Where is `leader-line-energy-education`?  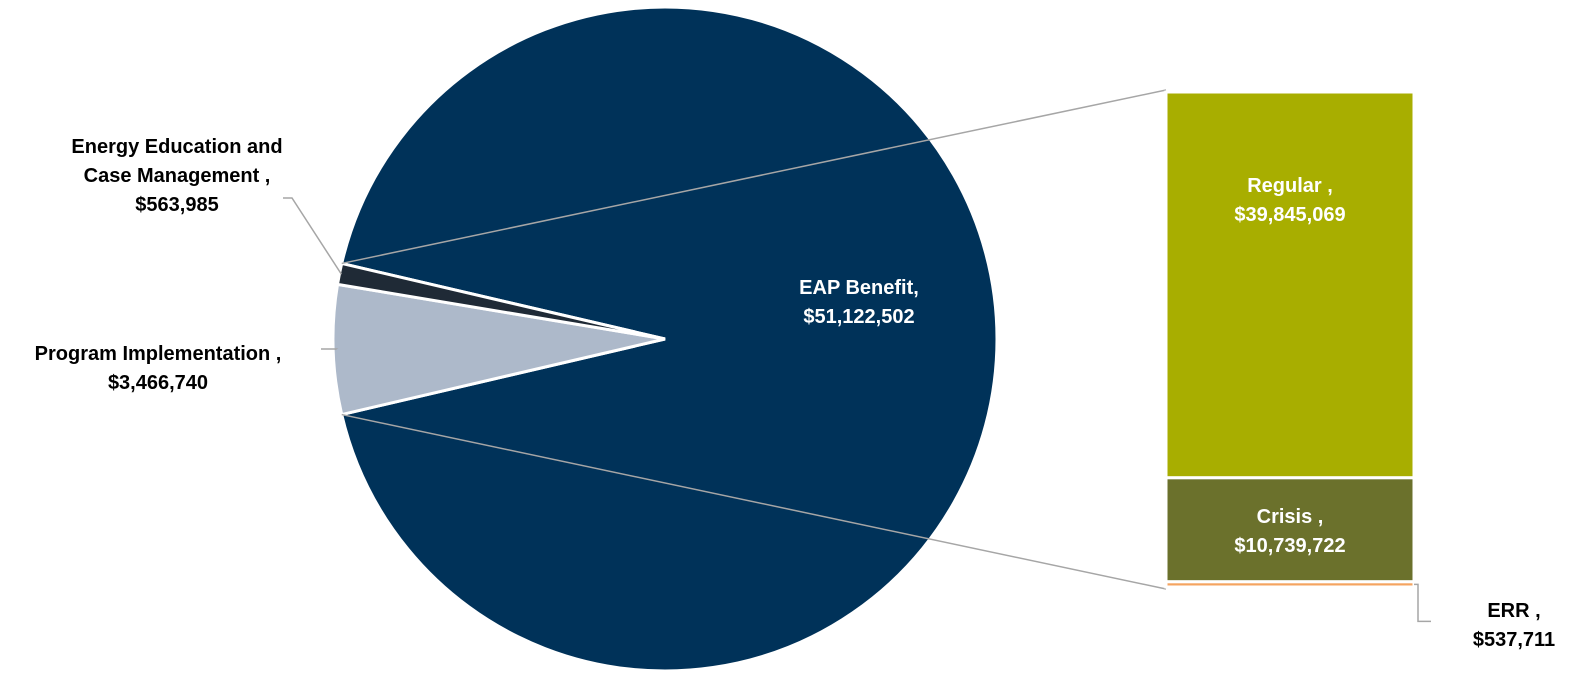
leader-line-energy-education is located at coordinates (313, 236).